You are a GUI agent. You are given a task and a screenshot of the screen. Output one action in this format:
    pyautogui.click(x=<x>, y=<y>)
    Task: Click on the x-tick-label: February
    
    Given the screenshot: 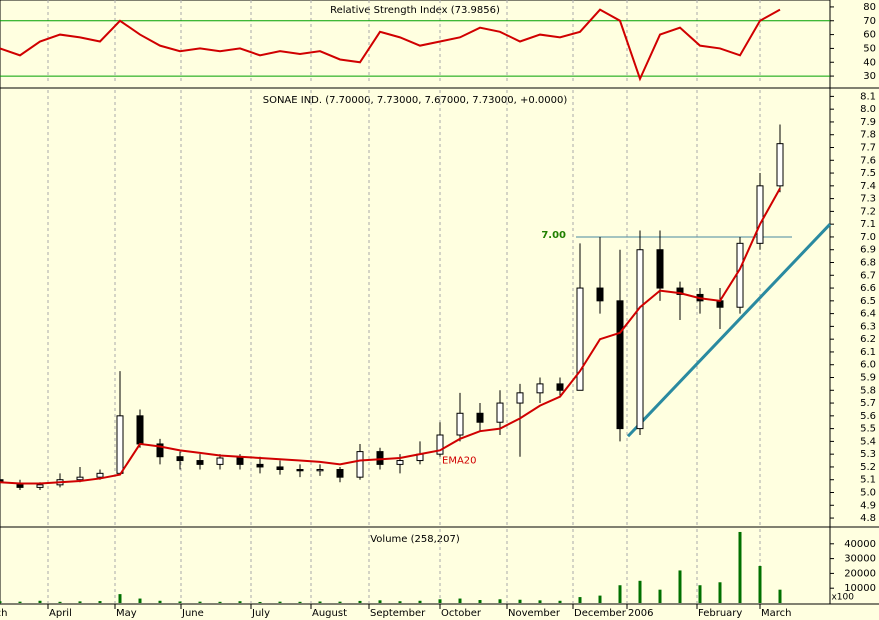 What is the action you would take?
    pyautogui.click(x=720, y=613)
    